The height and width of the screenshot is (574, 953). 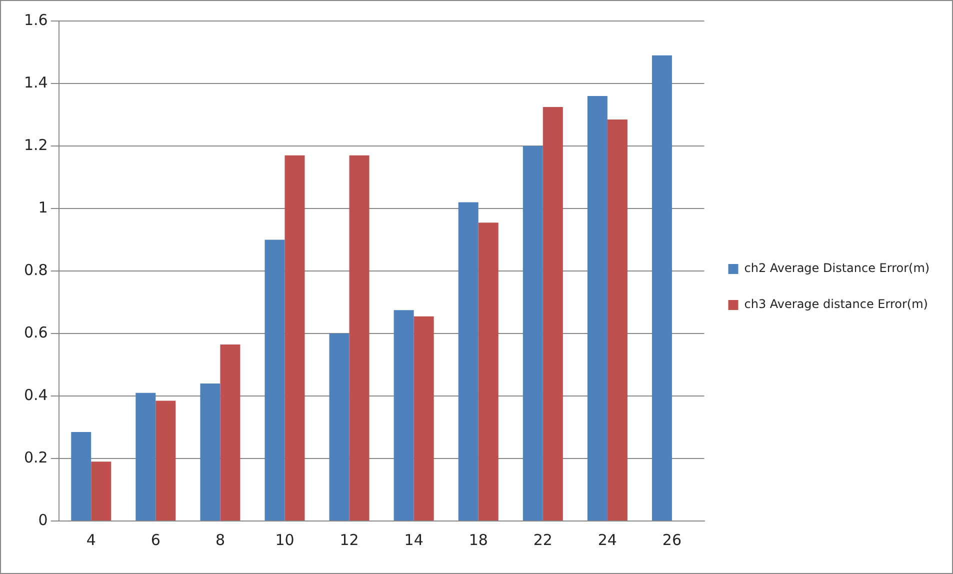 What do you see at coordinates (36, 332) in the screenshot?
I see `y-tick-label: 0.6` at bounding box center [36, 332].